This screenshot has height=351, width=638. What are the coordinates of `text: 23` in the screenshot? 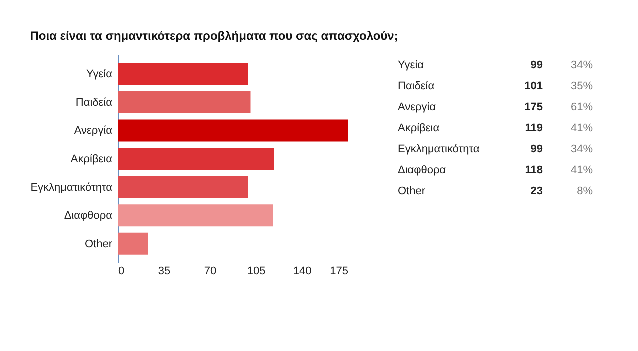 It's located at (536, 192).